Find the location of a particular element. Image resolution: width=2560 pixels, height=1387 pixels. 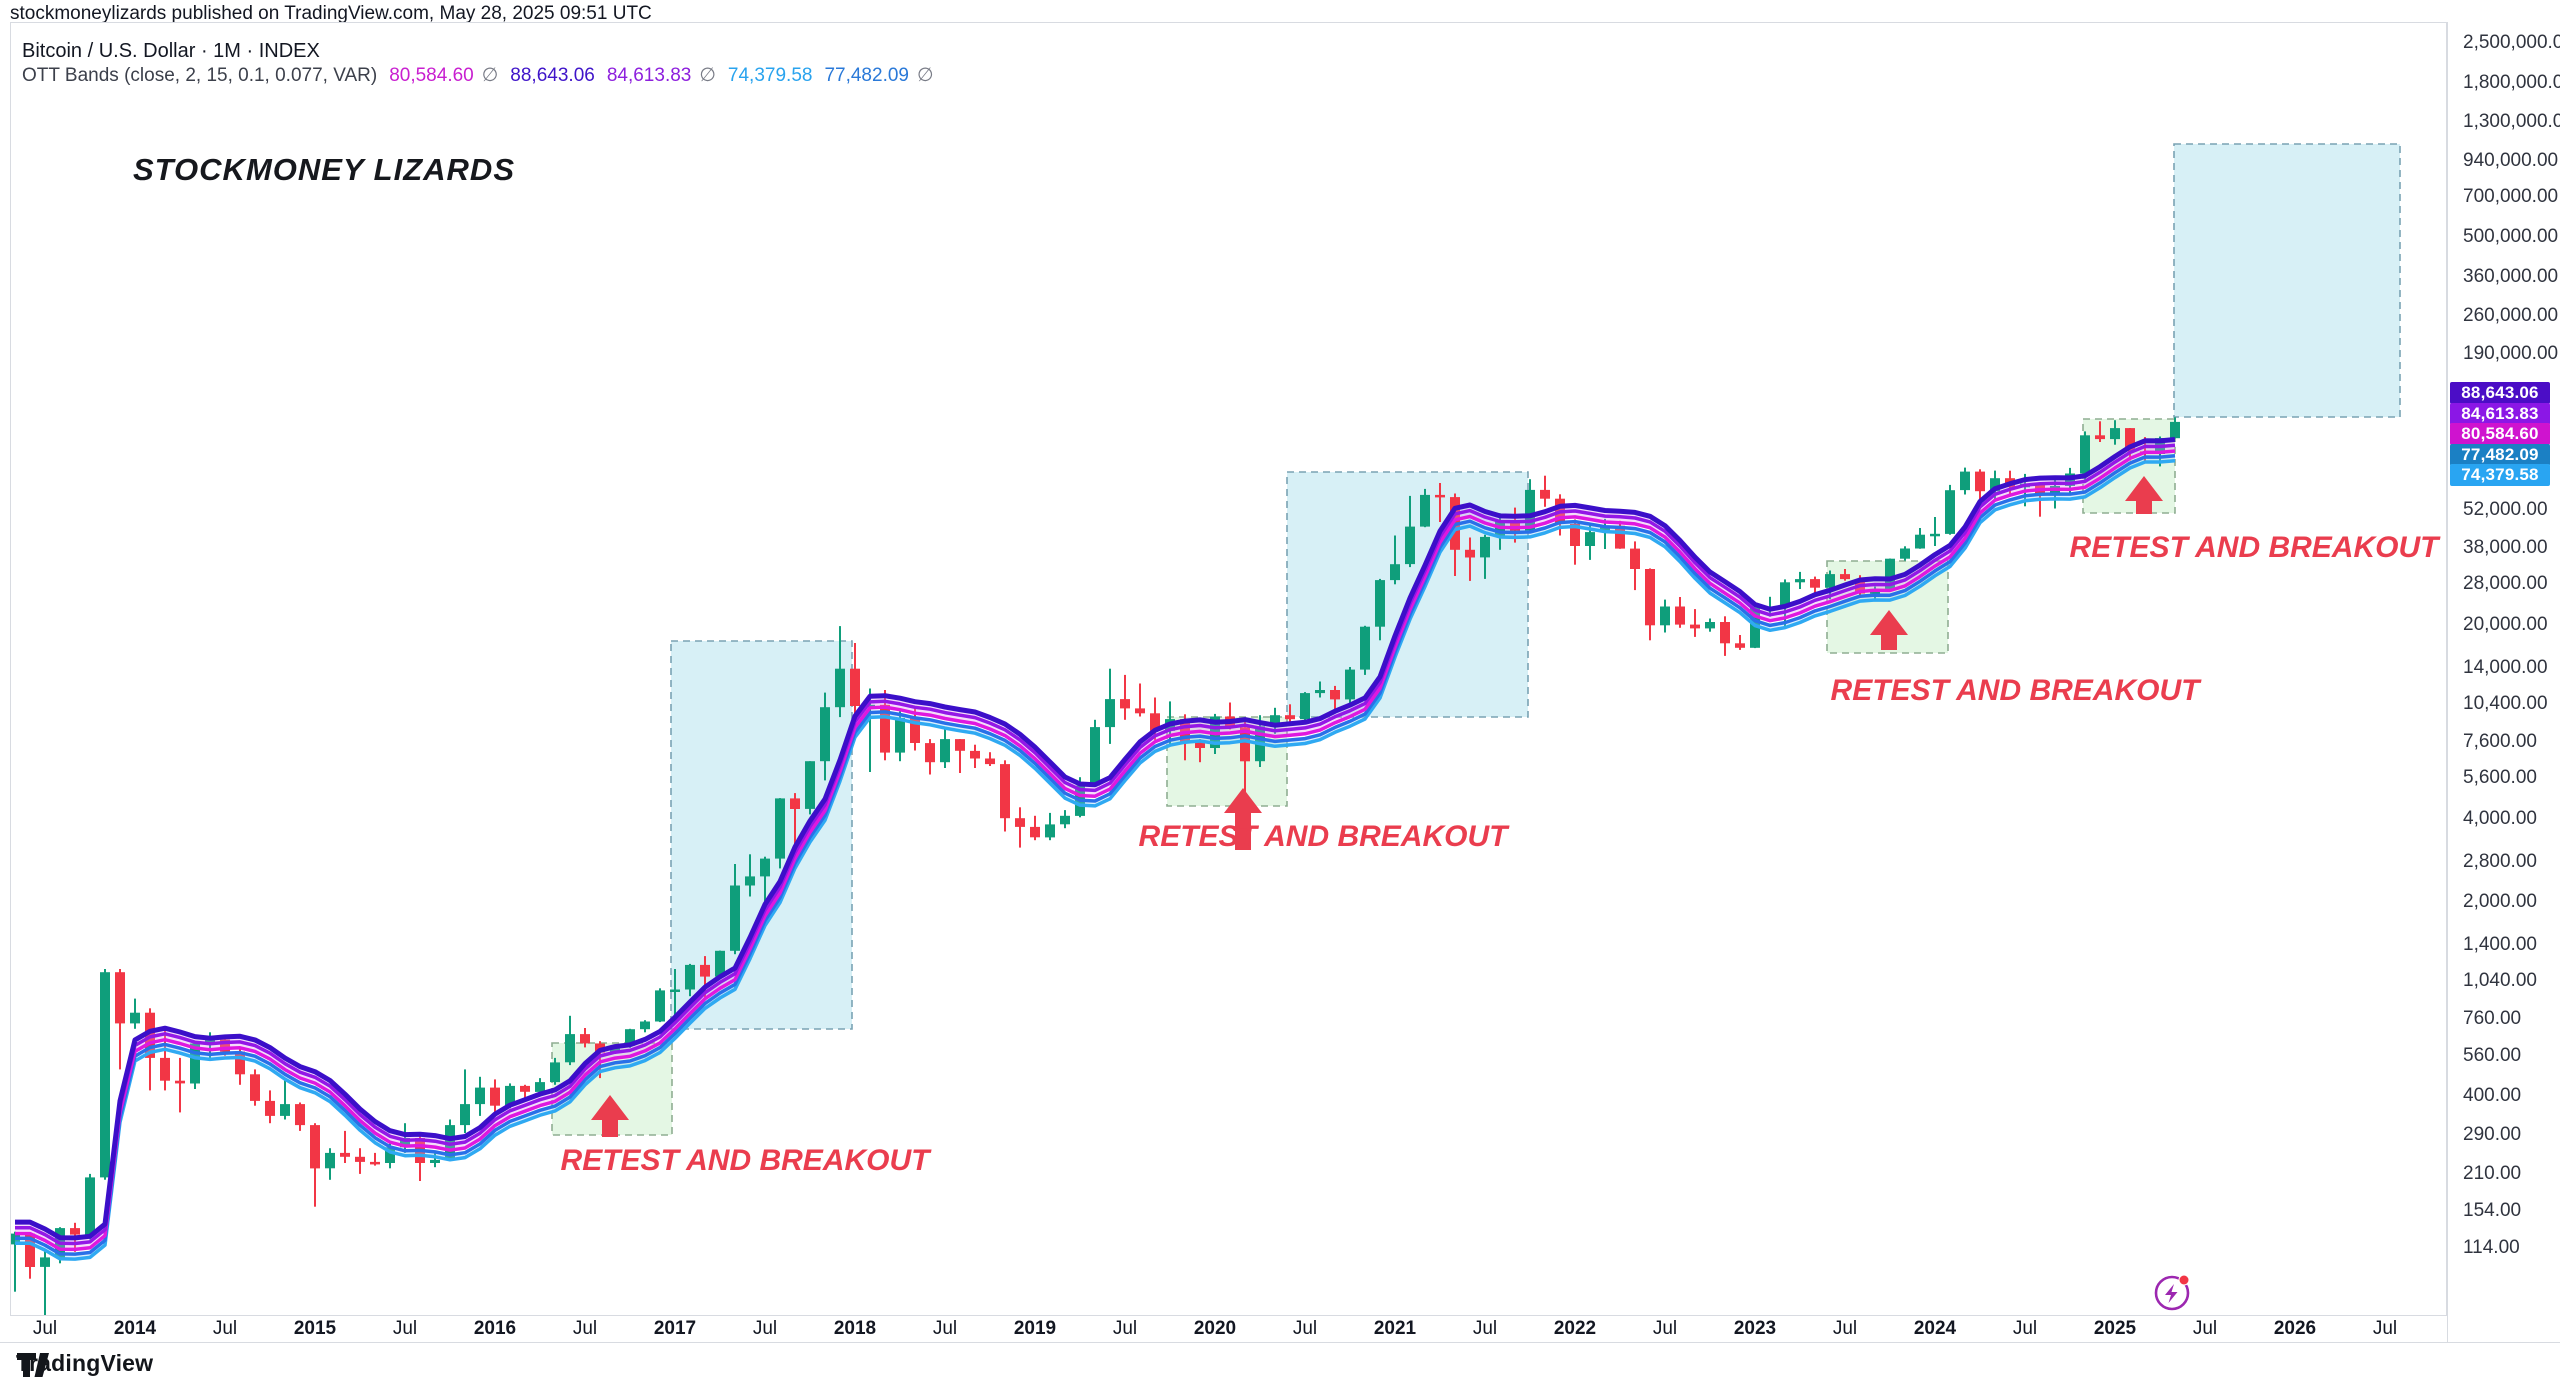

price-tick: 10,400.00 is located at coordinates (2505, 703).